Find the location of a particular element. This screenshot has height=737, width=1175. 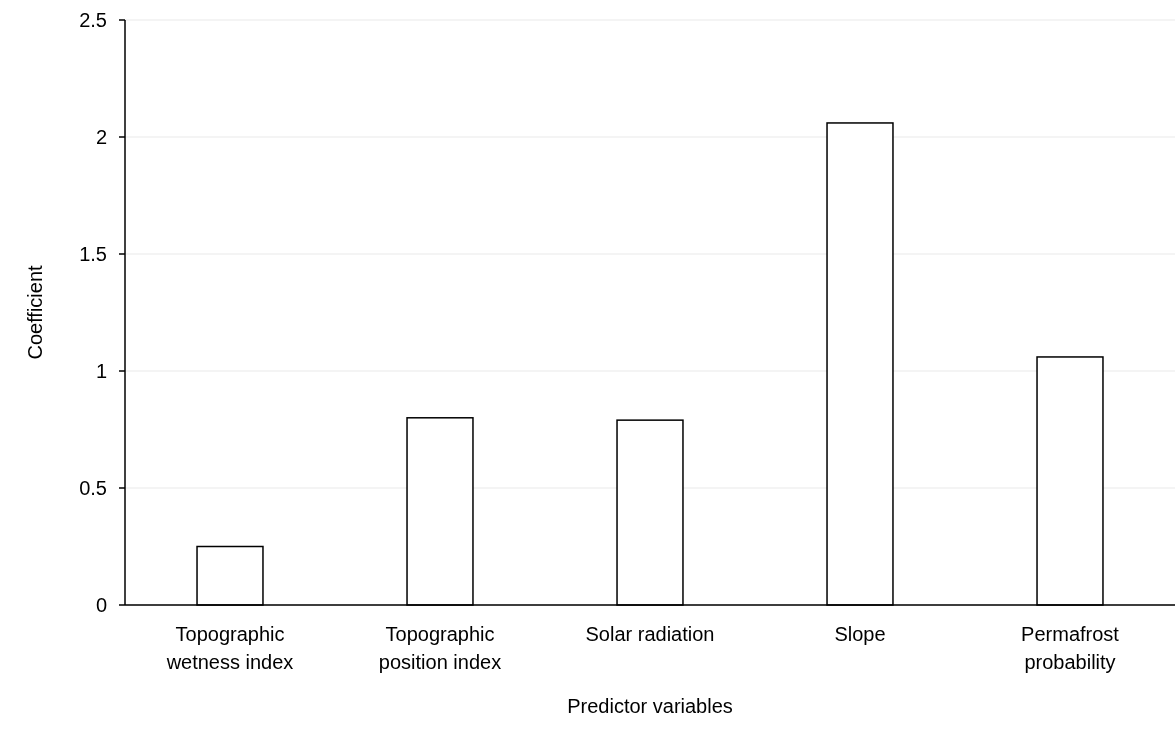

y-tick-label: 2 is located at coordinates (101, 137).